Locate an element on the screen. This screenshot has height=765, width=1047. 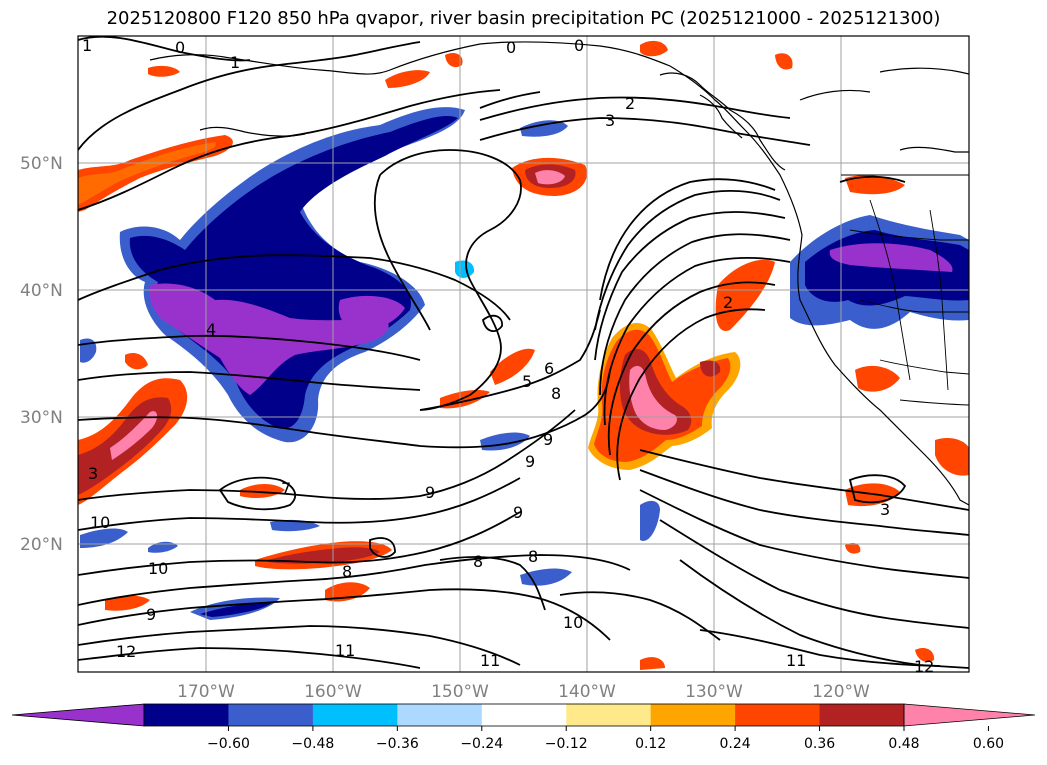
lat-label: 20°N is located at coordinates (41, 545).